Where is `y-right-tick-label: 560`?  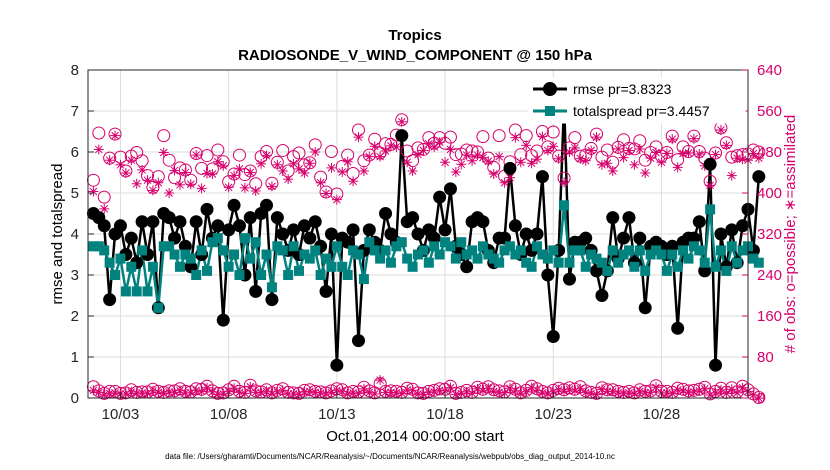 y-right-tick-label: 560 is located at coordinates (769, 111).